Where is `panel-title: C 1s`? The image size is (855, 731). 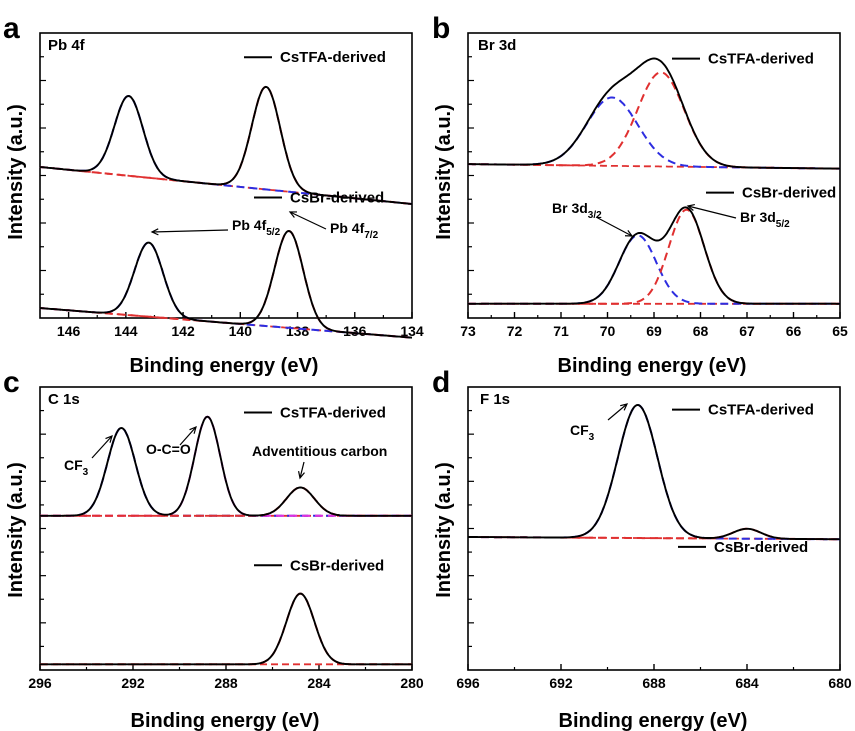 panel-title: C 1s is located at coordinates (64, 399).